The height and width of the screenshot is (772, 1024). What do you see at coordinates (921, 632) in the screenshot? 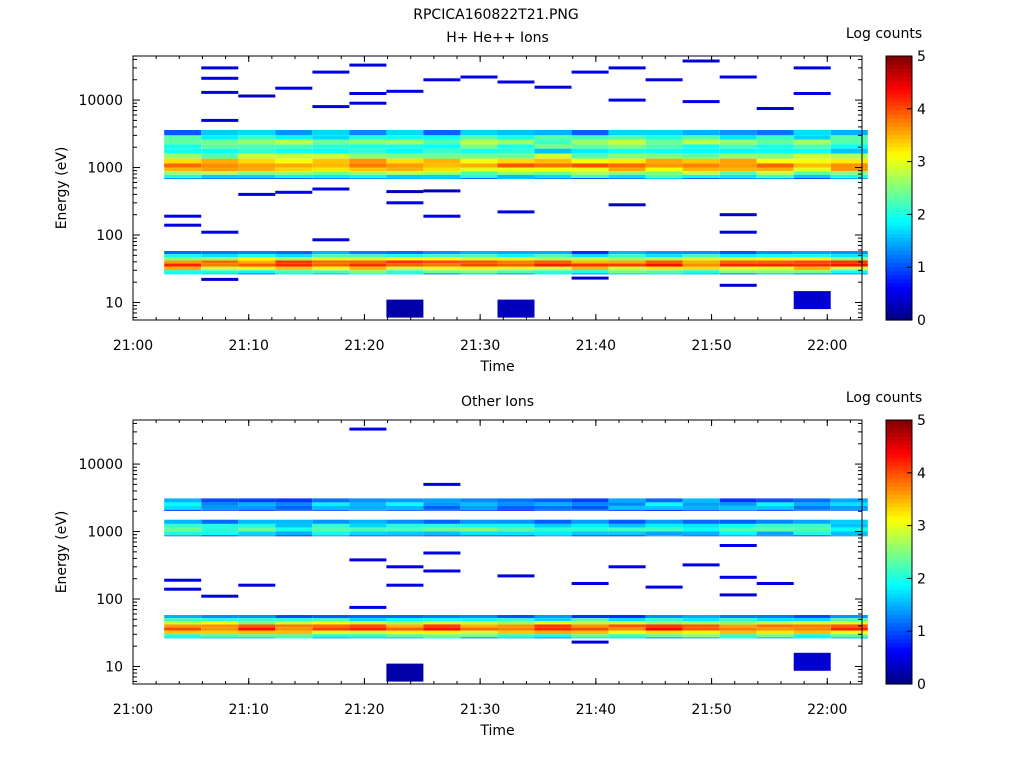
I see `colorbar-tick-label: 1` at bounding box center [921, 632].